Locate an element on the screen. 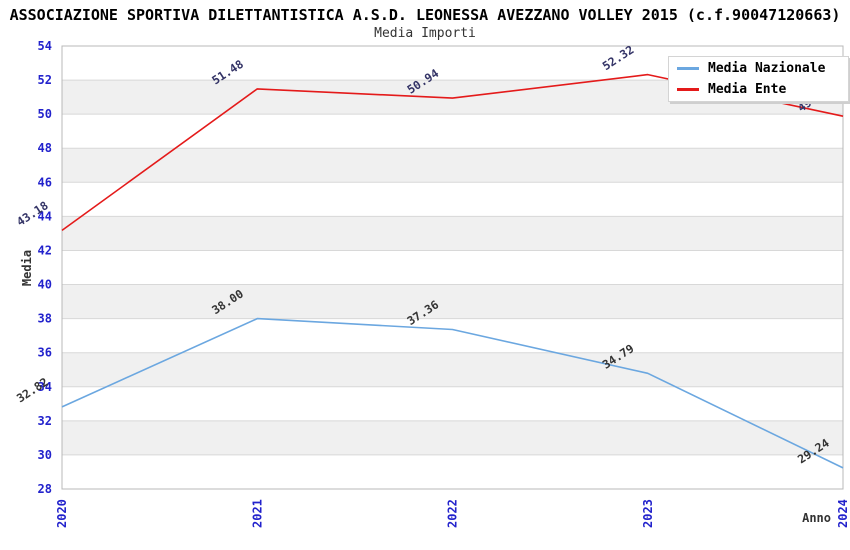  y-tick-label: 52 is located at coordinates (45, 80).